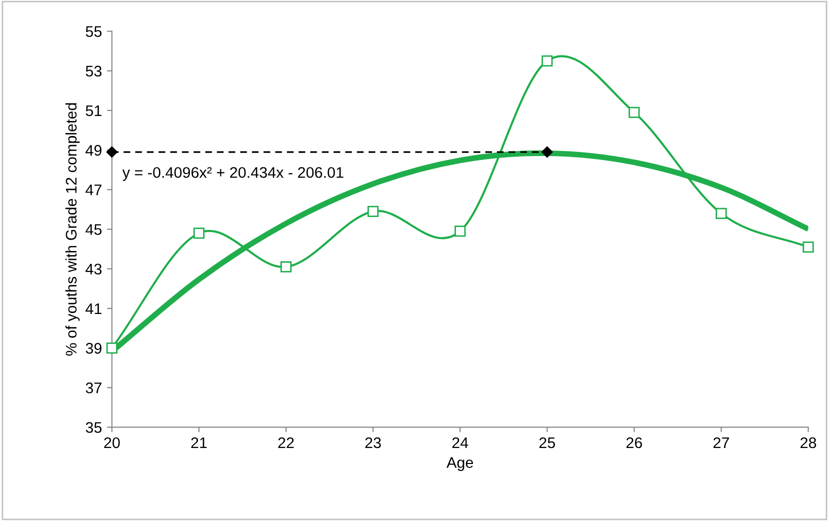  Describe the element at coordinates (460, 442) in the screenshot. I see `x-tick-label: 24` at that location.